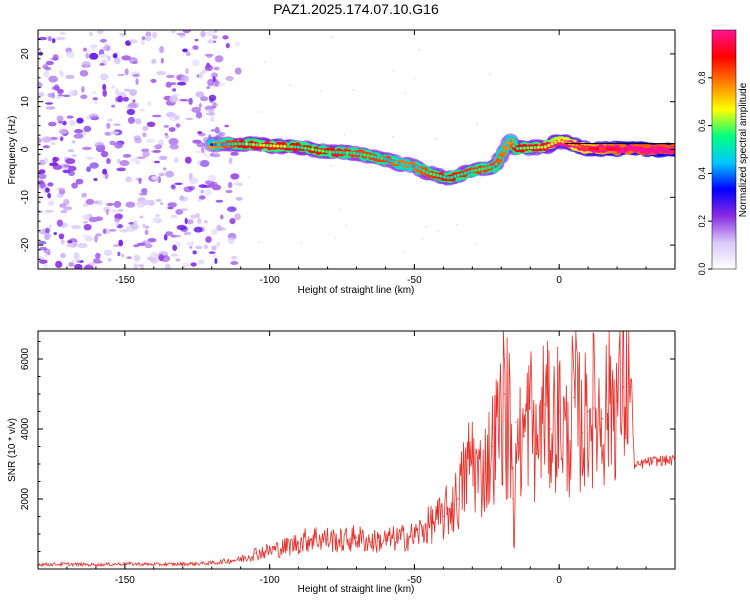  Describe the element at coordinates (25, 498) in the screenshot. I see `y-tick-label: 2000` at that location.